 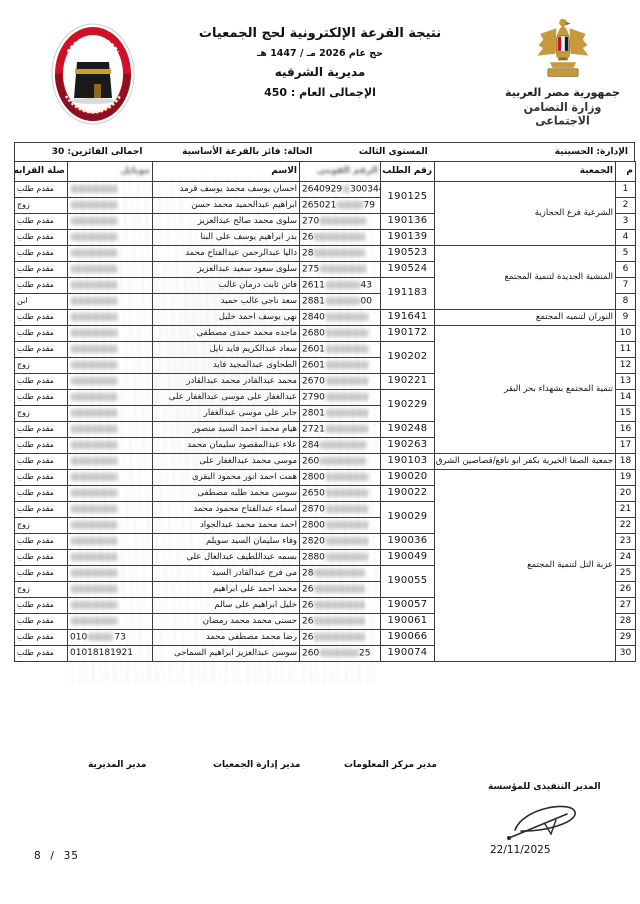 I want to click on name-cell: علاء عبدالمقصود سليمان محمد, so click(x=226, y=445).